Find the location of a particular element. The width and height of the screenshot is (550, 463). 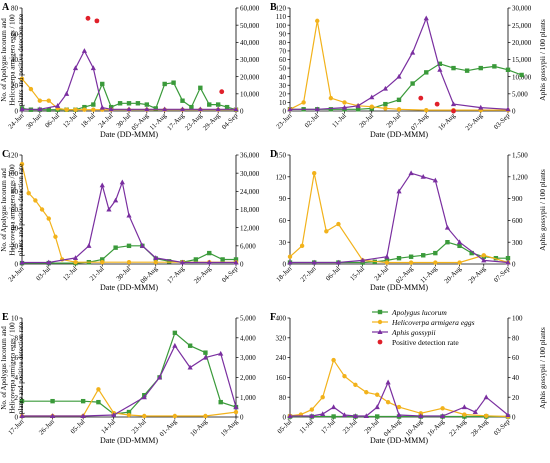

series-line-D-helicoverpa is located at coordinates (399, 218).